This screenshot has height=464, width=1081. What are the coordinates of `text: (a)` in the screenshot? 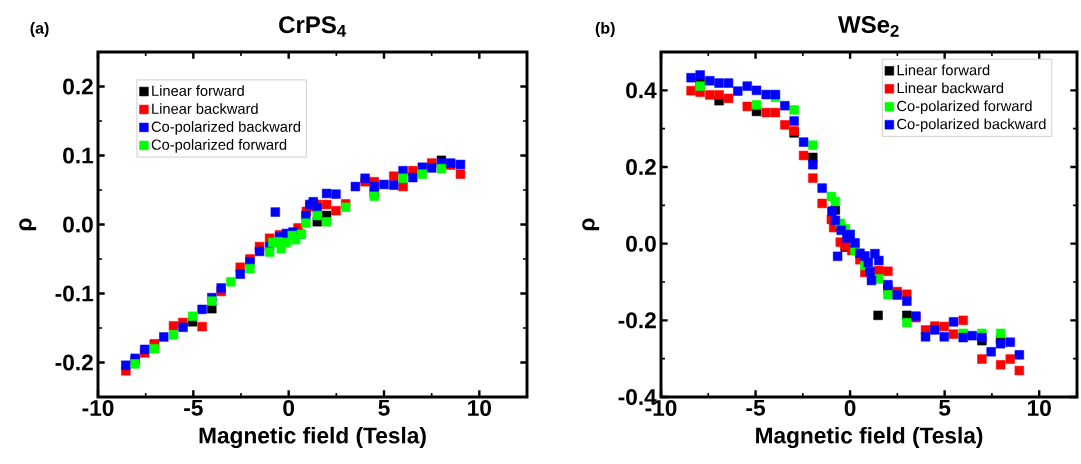 It's located at (39, 29).